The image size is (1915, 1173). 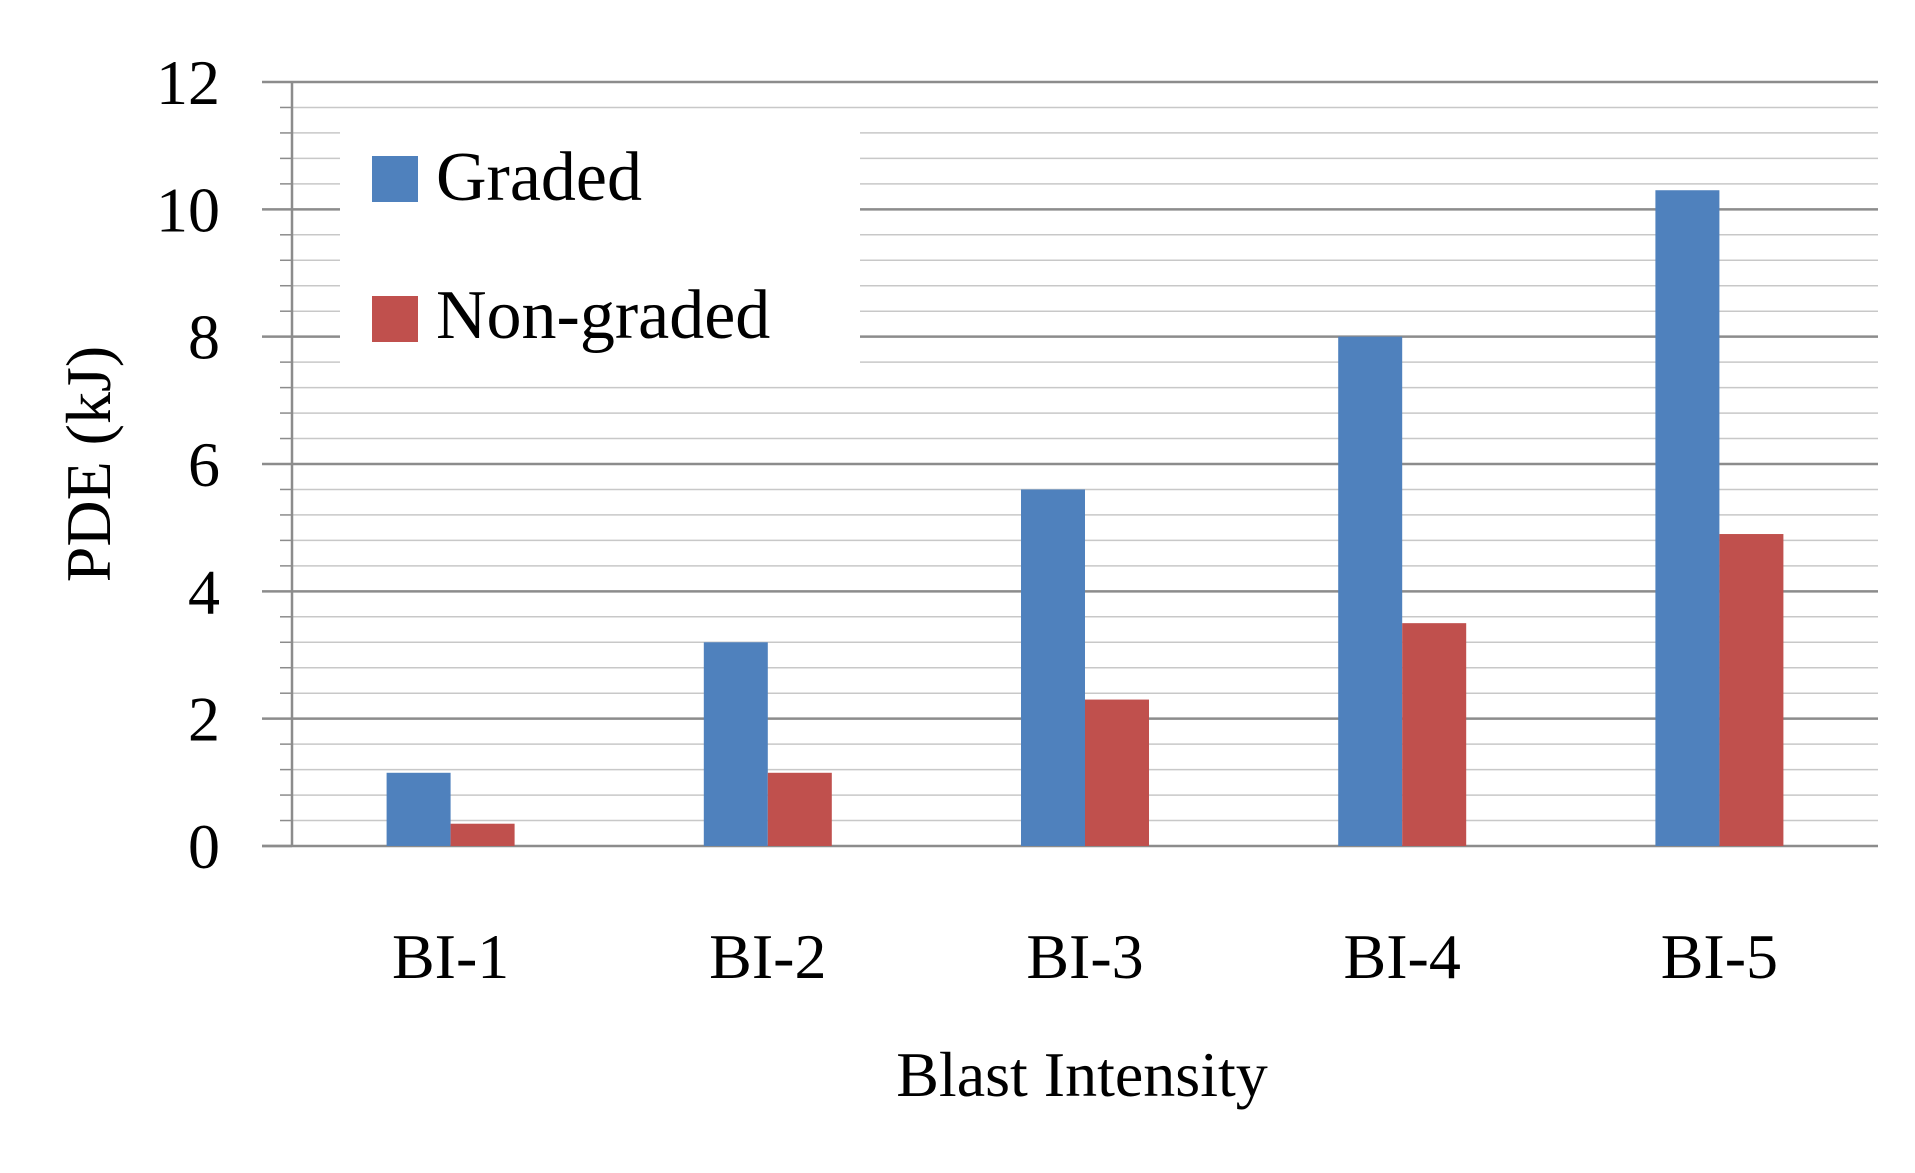 I want to click on y-tick-label: 2, so click(x=204, y=719).